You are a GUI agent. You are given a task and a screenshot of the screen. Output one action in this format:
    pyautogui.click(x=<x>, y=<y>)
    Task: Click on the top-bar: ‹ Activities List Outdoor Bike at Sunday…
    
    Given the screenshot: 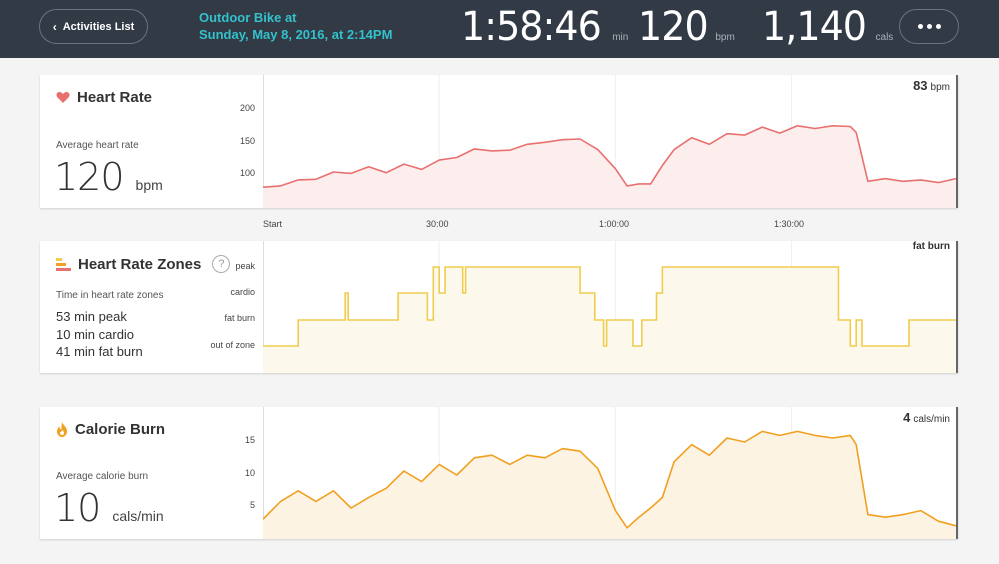 What is the action you would take?
    pyautogui.click(x=499, y=29)
    